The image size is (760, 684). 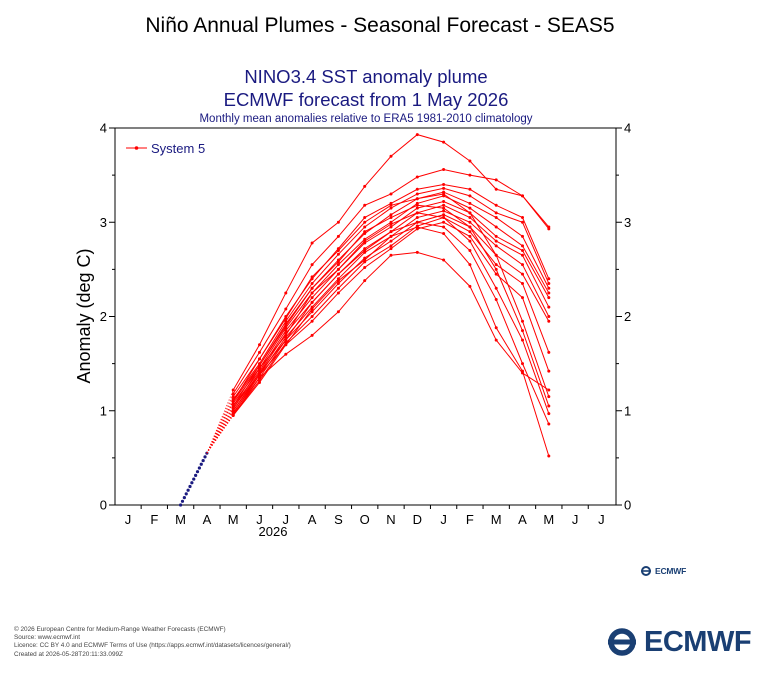 What do you see at coordinates (627, 505) in the screenshot?
I see `y-tick-label-right: 0` at bounding box center [627, 505].